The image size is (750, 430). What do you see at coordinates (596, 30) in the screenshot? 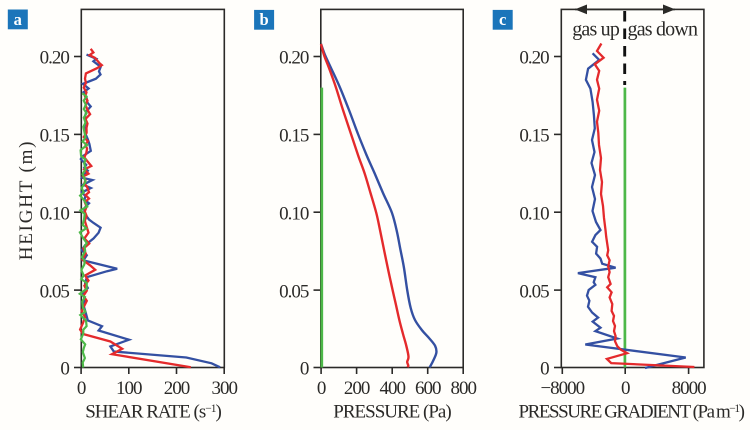
I see `svg-text: gas up` at bounding box center [596, 30].